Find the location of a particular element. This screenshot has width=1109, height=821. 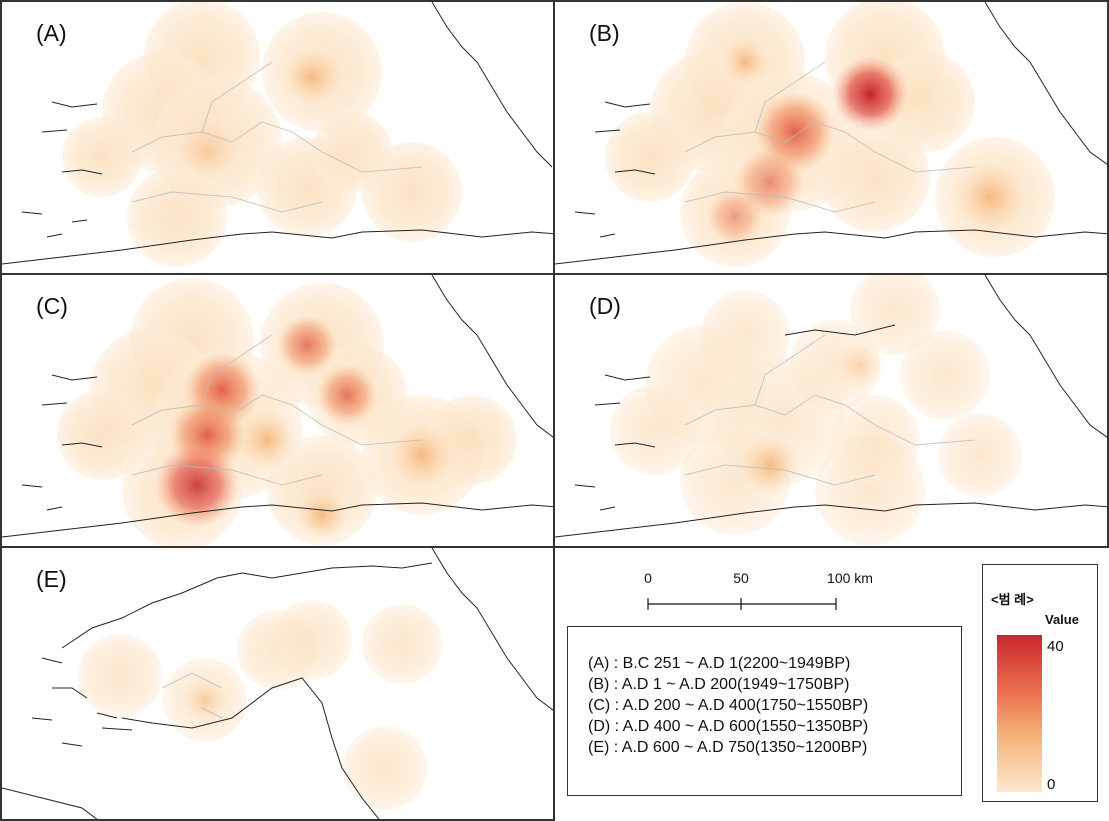

legend-color-ramp is located at coordinates (1019, 713).